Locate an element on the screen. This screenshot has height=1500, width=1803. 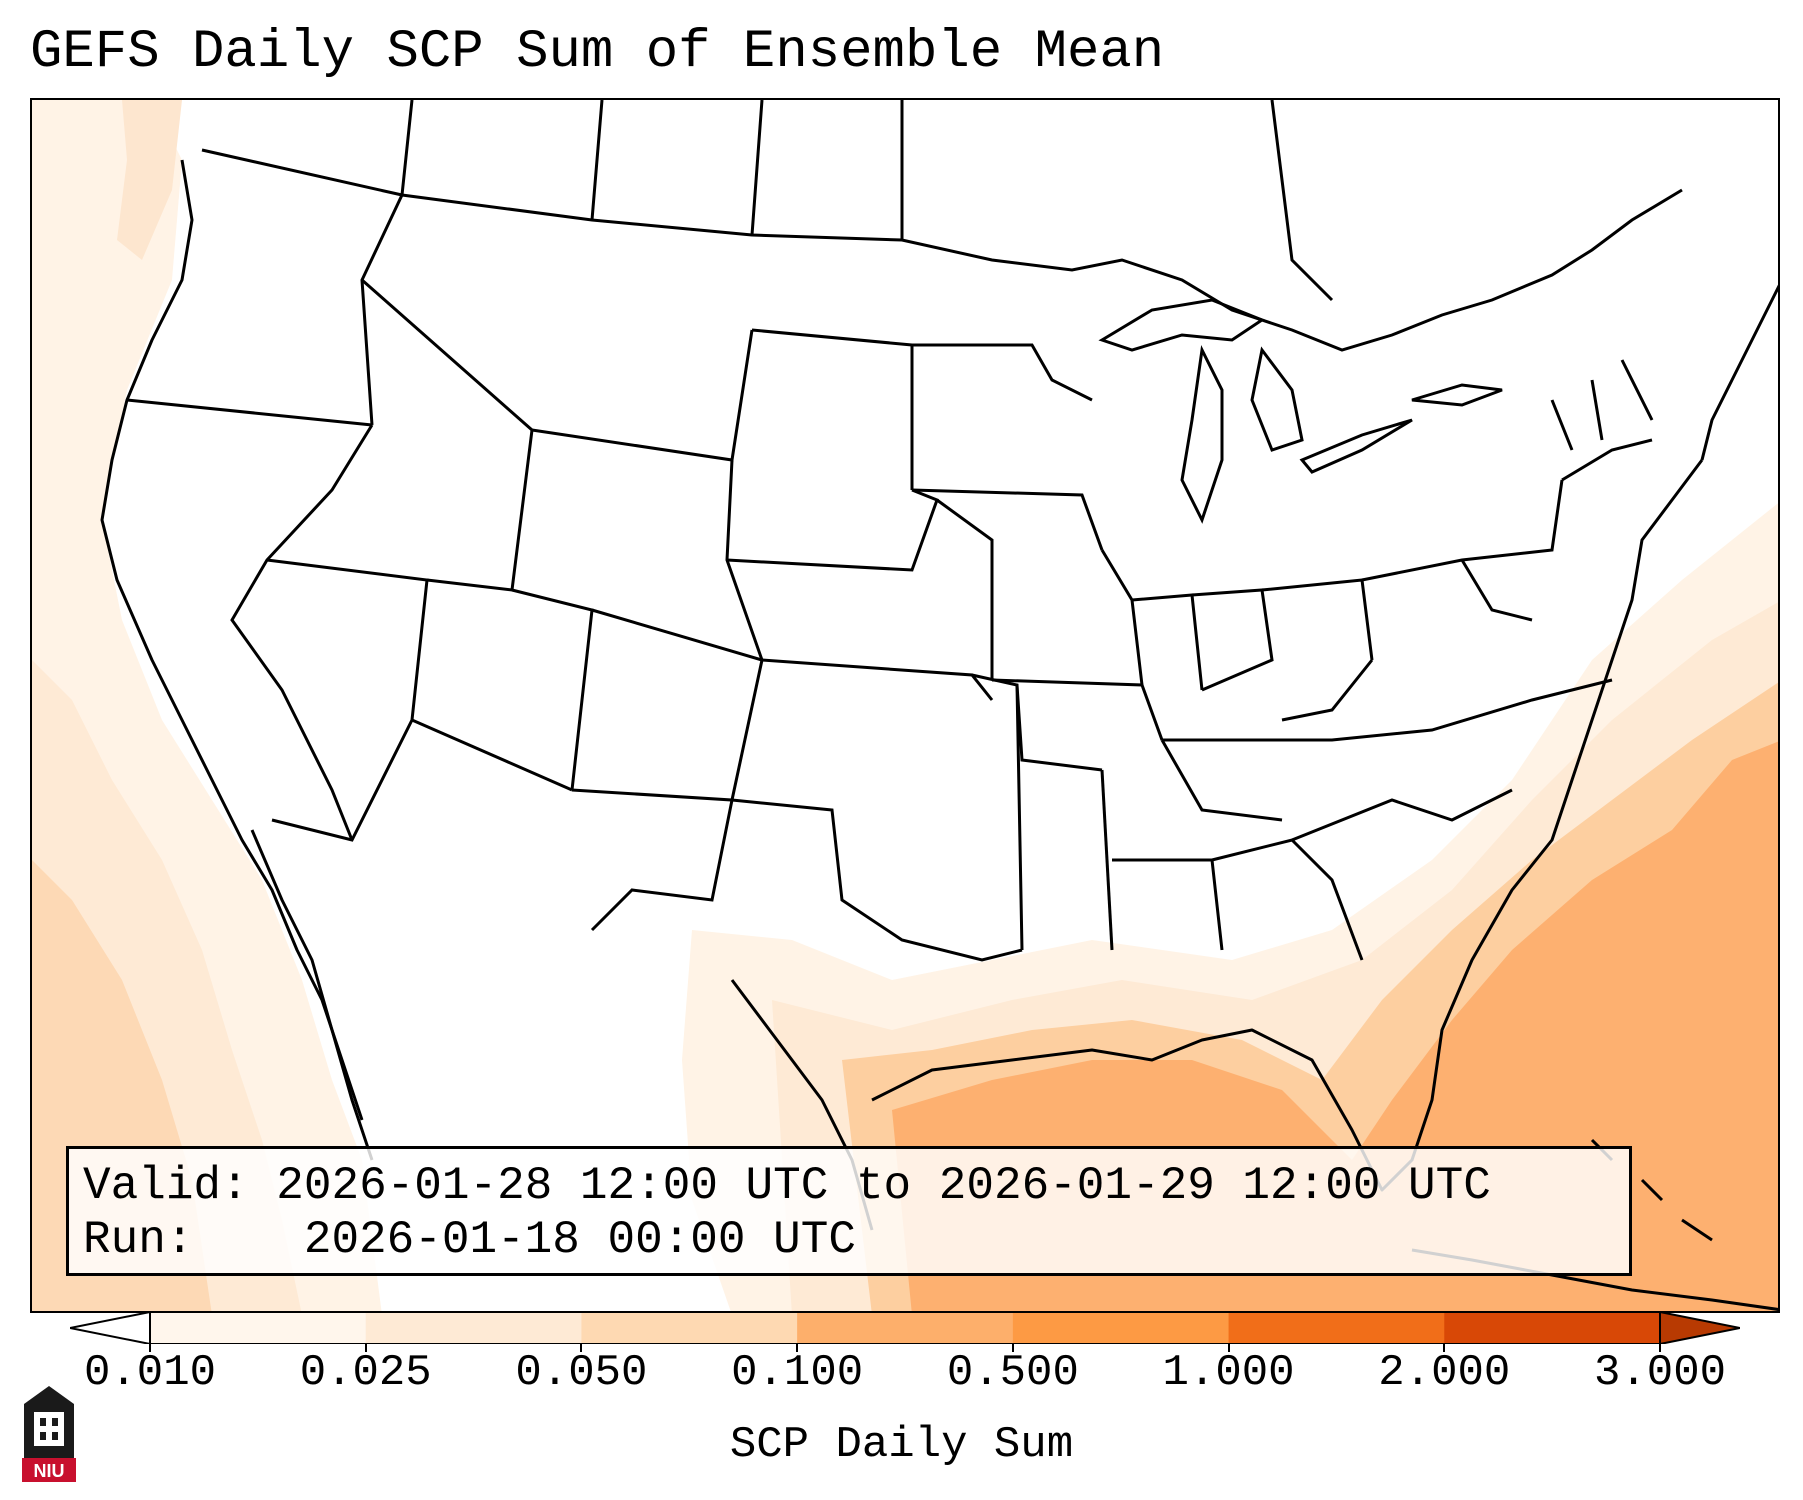
niu-logo: NIU is located at coordinates (49, 1434).